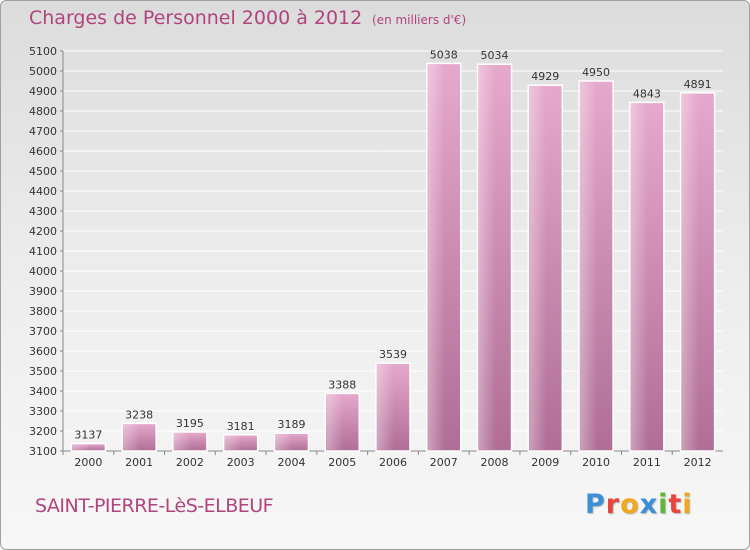  I want to click on chart-title: Charges de Personnel 2000 à 2012, so click(196, 18).